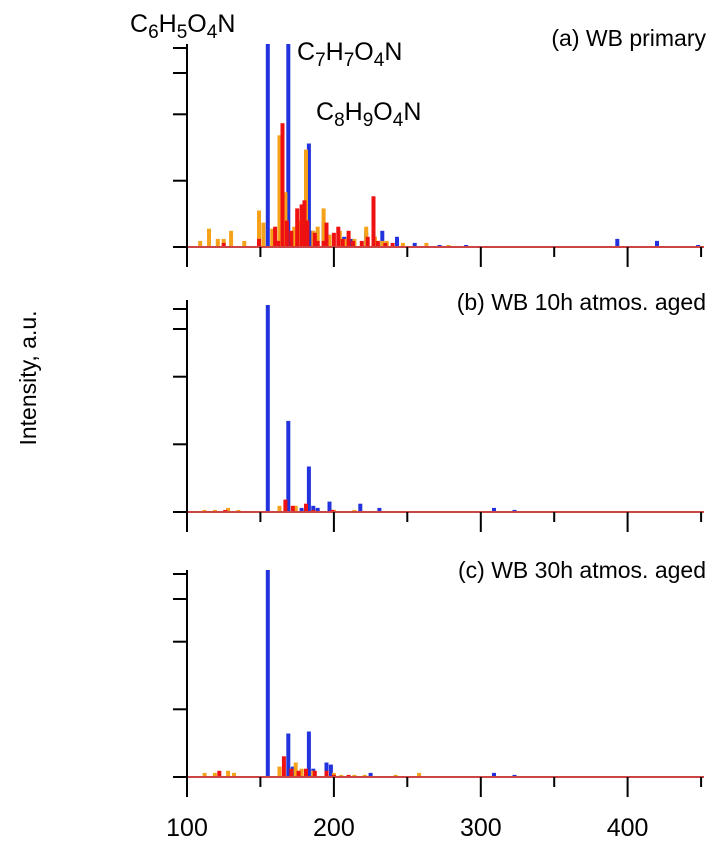 Image resolution: width=712 pixels, height=845 pixels. I want to click on x-tick-label: 300, so click(481, 828).